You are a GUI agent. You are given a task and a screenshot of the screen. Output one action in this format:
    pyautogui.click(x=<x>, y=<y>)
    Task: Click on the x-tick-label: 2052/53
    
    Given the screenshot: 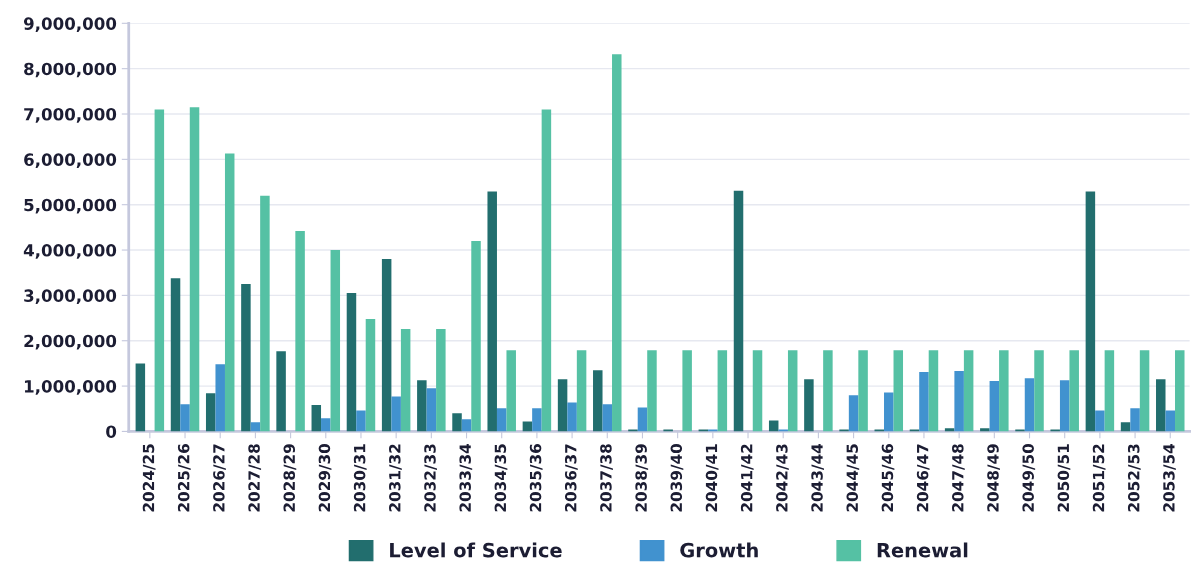 What is the action you would take?
    pyautogui.click(x=1134, y=478)
    